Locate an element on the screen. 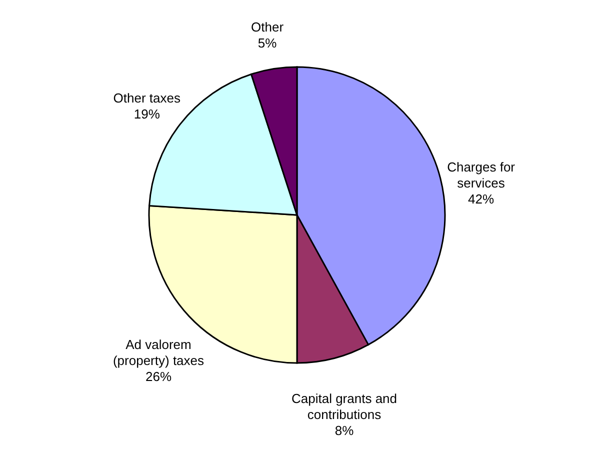 The image size is (594, 462). data-label: 26% is located at coordinates (158, 376).